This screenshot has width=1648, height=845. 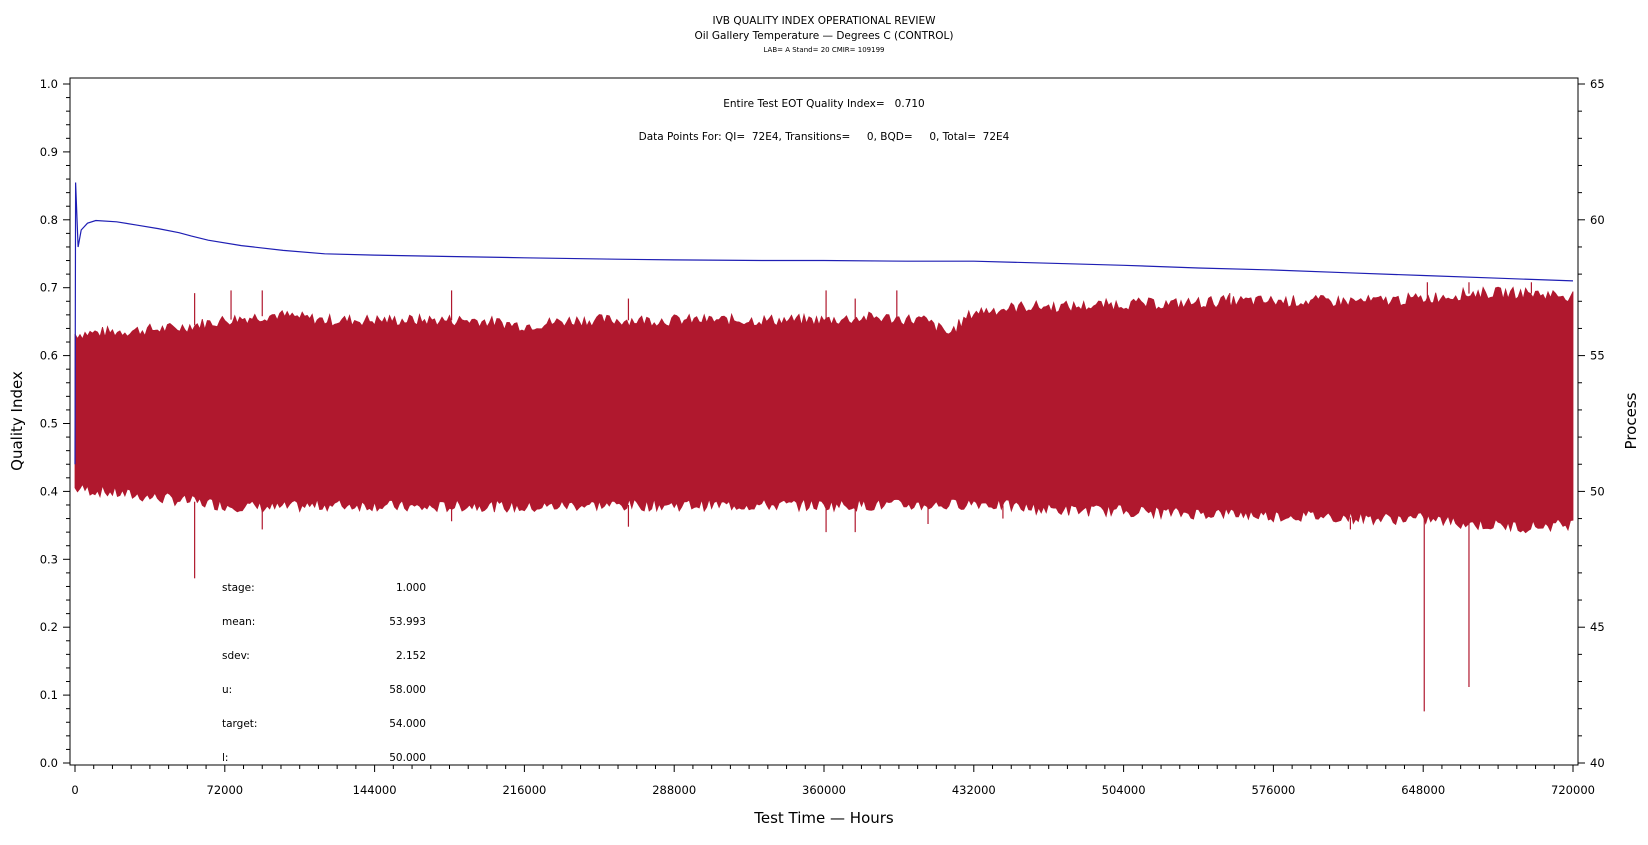 What do you see at coordinates (49, 627) in the screenshot?
I see `y-tick-label: 0.2` at bounding box center [49, 627].